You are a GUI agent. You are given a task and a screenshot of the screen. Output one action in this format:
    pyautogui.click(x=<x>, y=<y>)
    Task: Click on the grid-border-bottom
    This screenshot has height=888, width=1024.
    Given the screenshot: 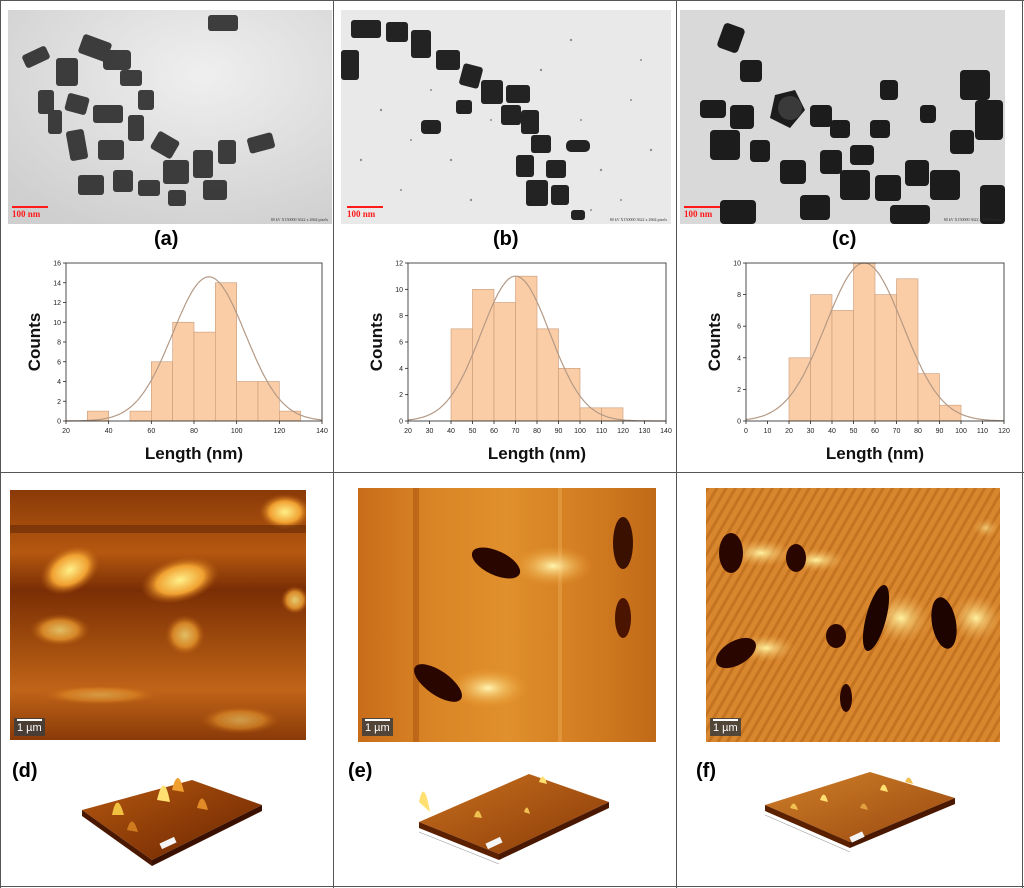 What is the action you would take?
    pyautogui.click(x=512, y=886)
    